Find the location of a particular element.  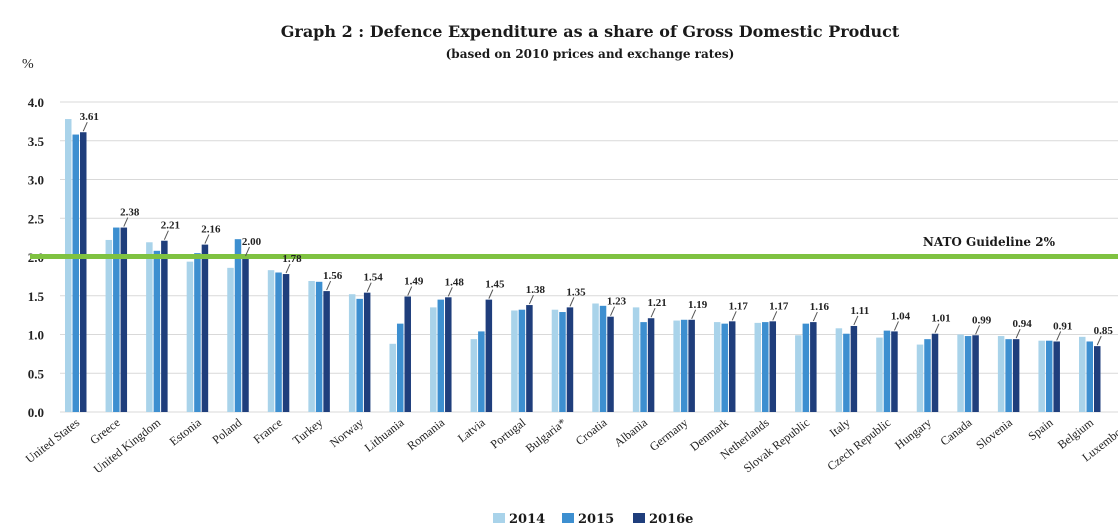

y-tick-label: 2.5 is located at coordinates (36, 218).